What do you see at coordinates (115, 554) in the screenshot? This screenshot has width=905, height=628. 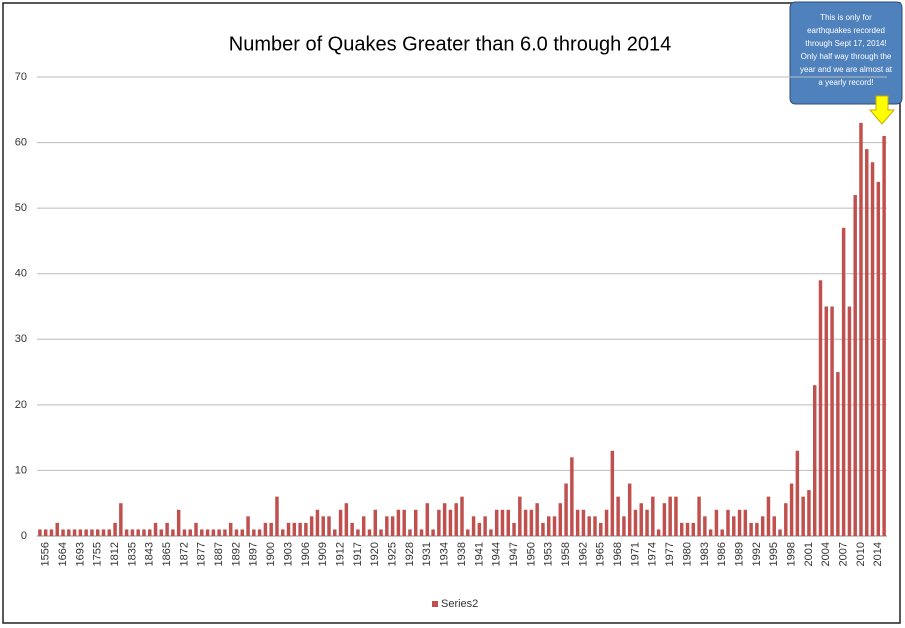 I see `x-tick-label: 1812` at bounding box center [115, 554].